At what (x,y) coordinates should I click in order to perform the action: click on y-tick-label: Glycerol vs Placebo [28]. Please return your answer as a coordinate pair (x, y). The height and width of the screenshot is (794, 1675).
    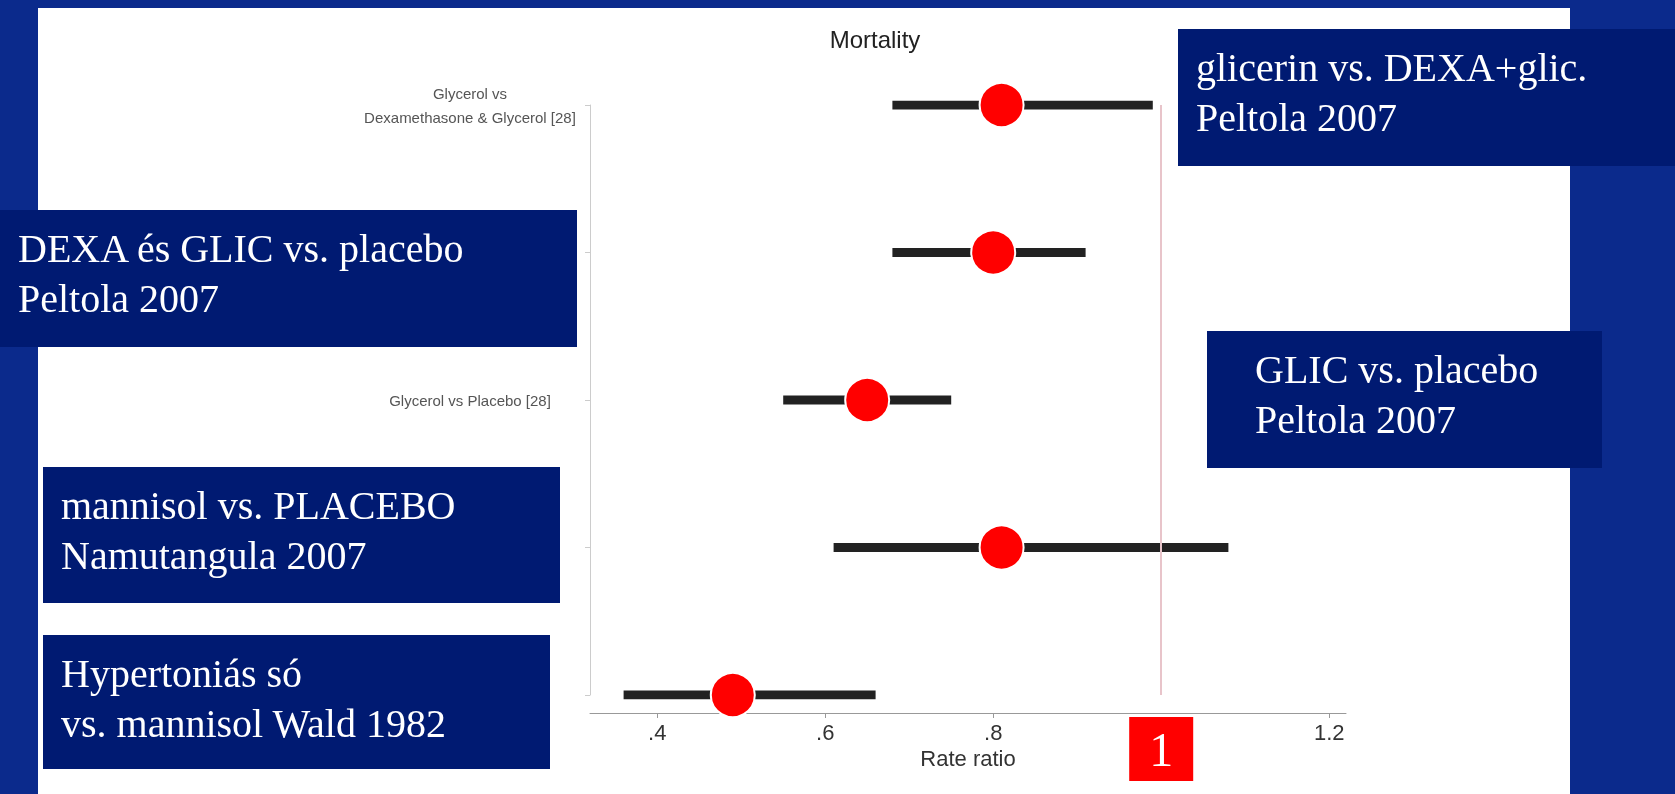
    Looking at the image, I should click on (470, 400).